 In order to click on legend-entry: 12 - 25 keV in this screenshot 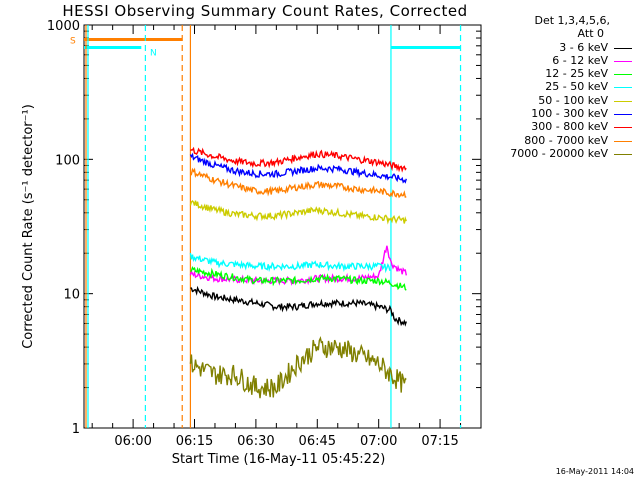, I will do `click(556, 73)`.